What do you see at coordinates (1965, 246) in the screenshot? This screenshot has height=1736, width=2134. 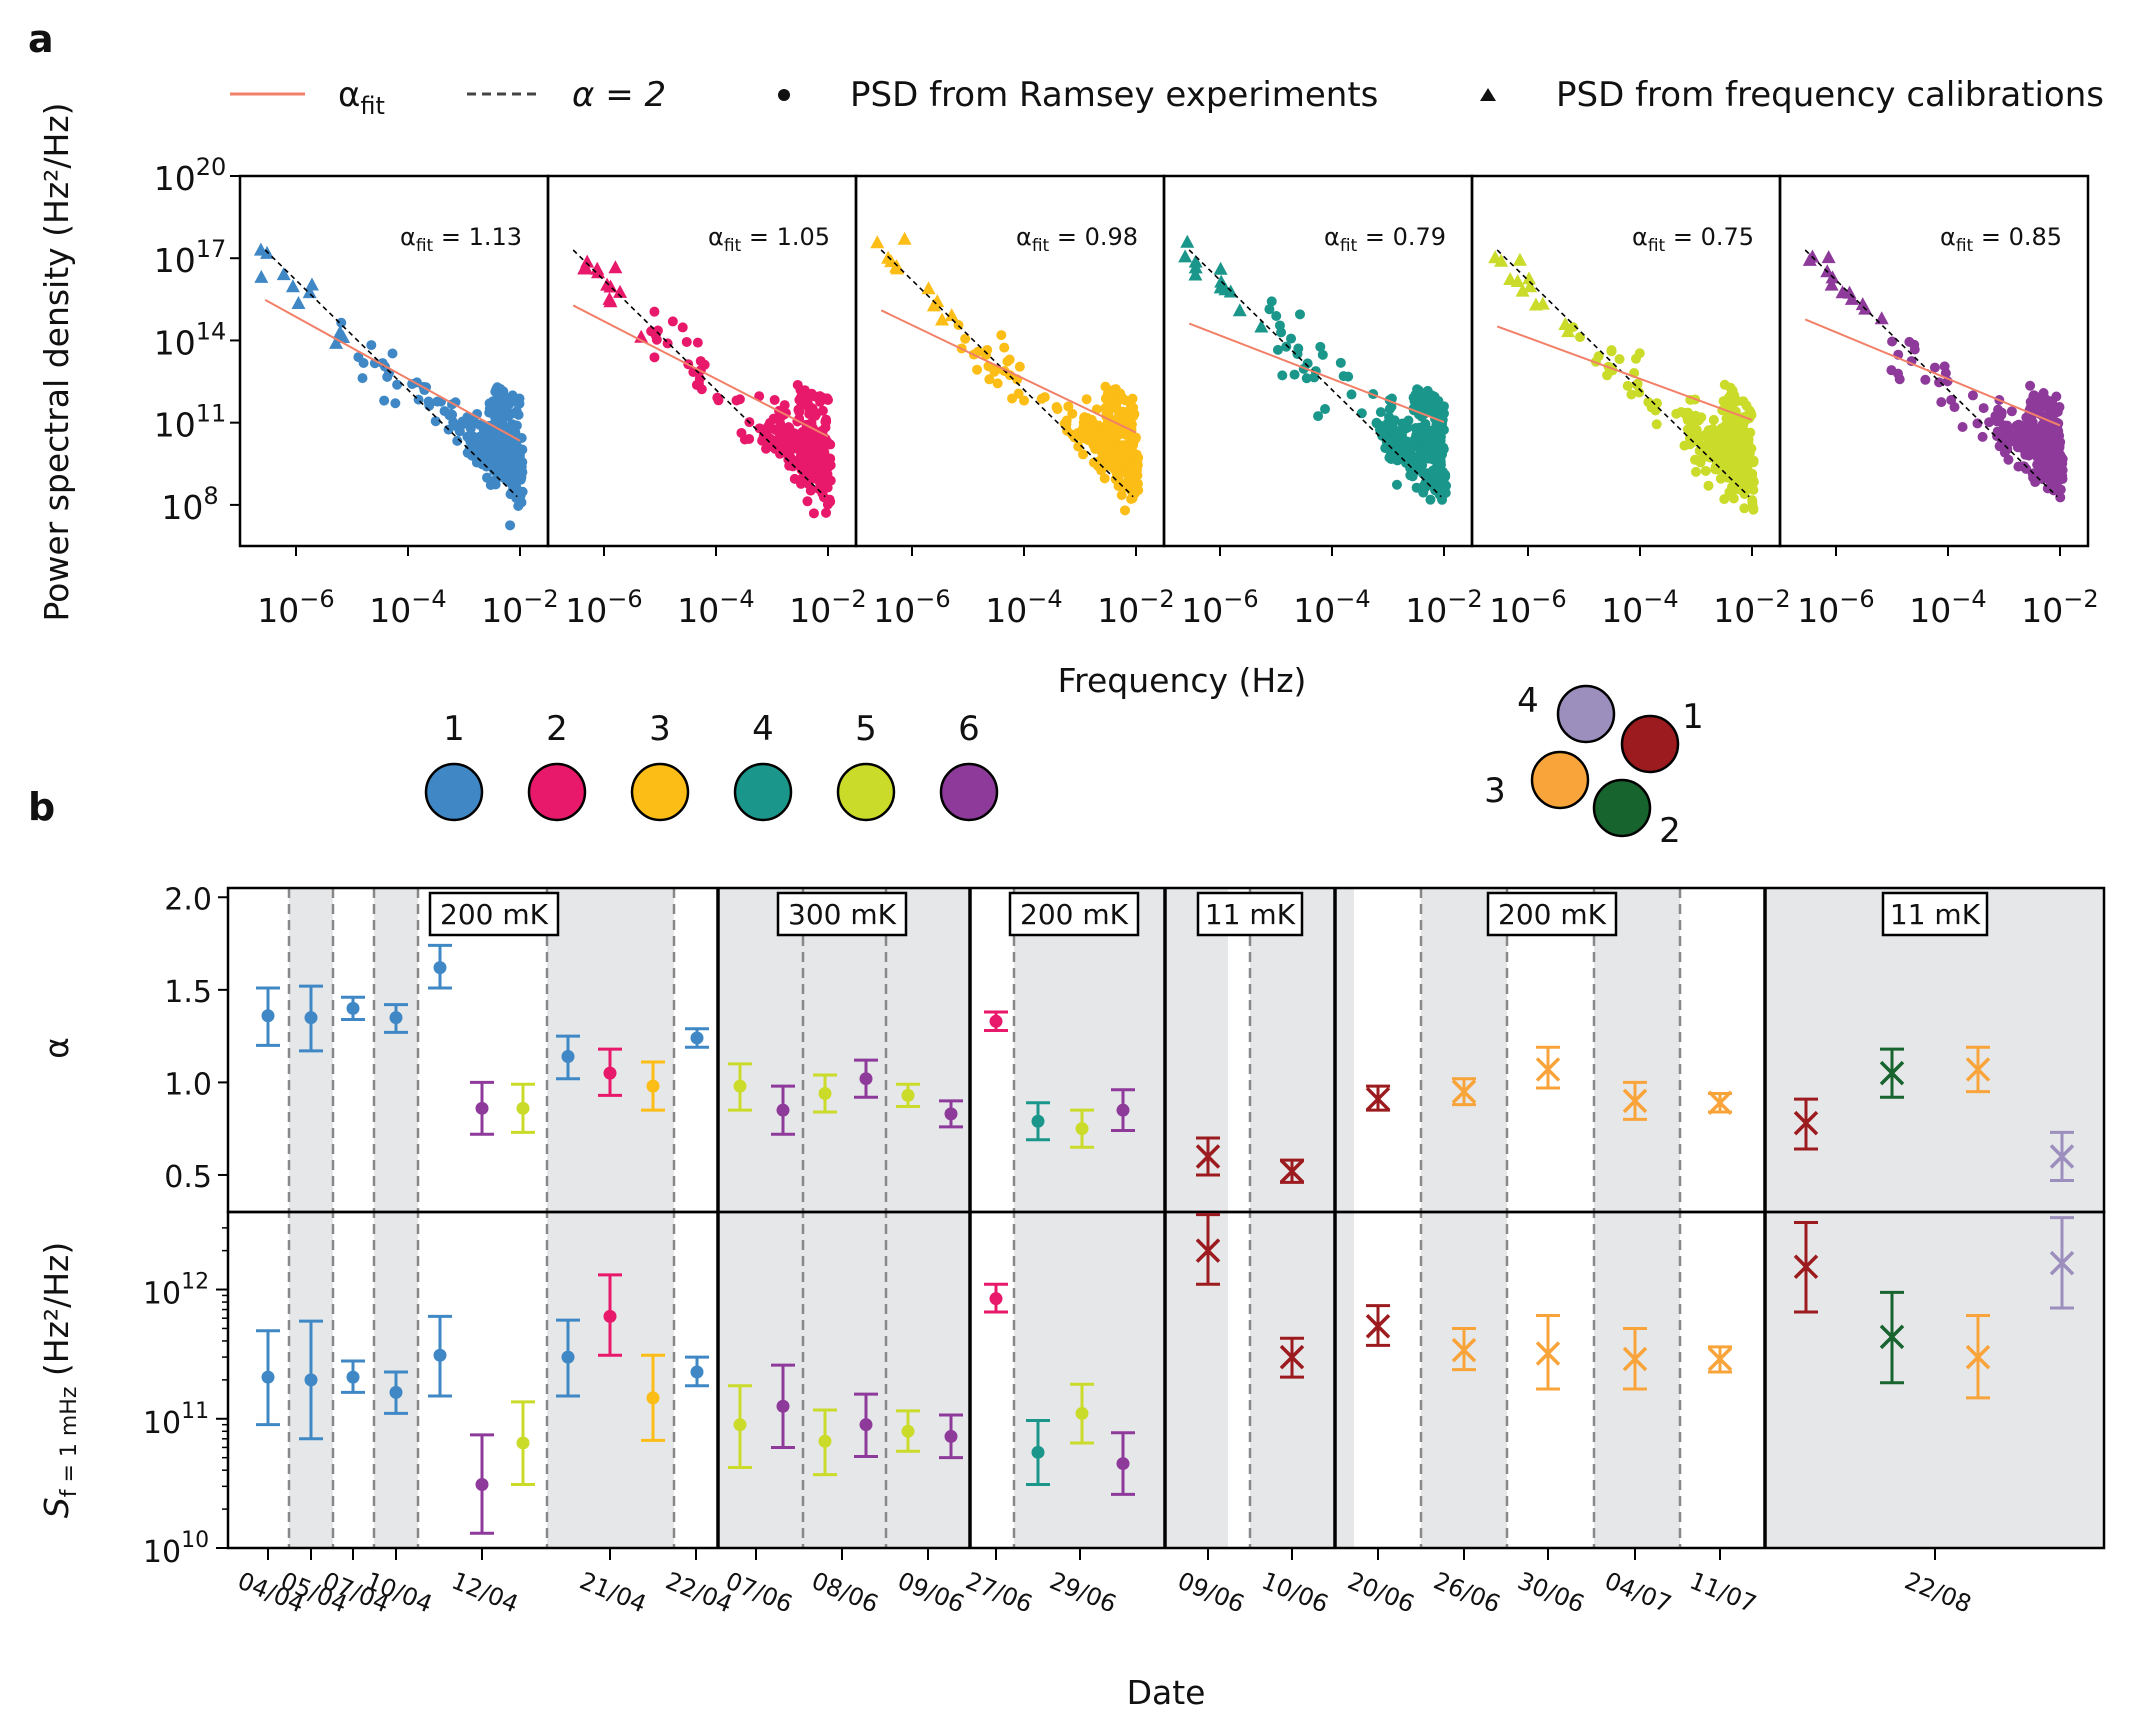 I see `alpha-fit-sub: fit` at bounding box center [1965, 246].